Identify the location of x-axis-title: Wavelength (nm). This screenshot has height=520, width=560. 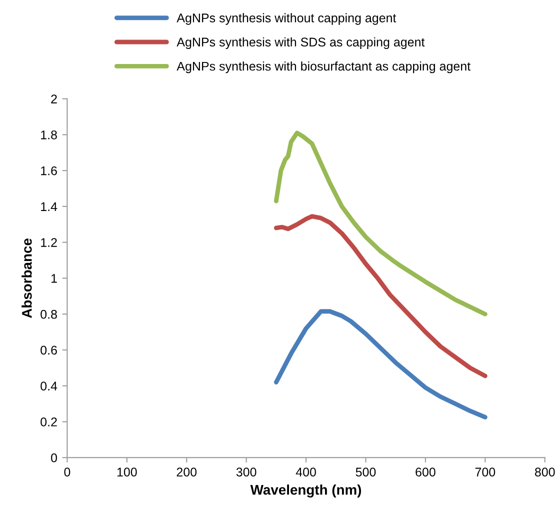
(306, 491).